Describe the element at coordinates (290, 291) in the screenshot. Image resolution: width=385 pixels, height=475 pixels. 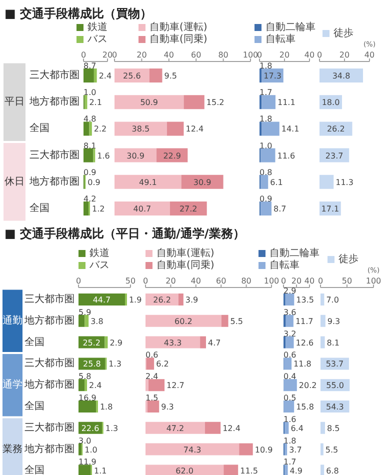
I see `data-label: 2.9` at that location.